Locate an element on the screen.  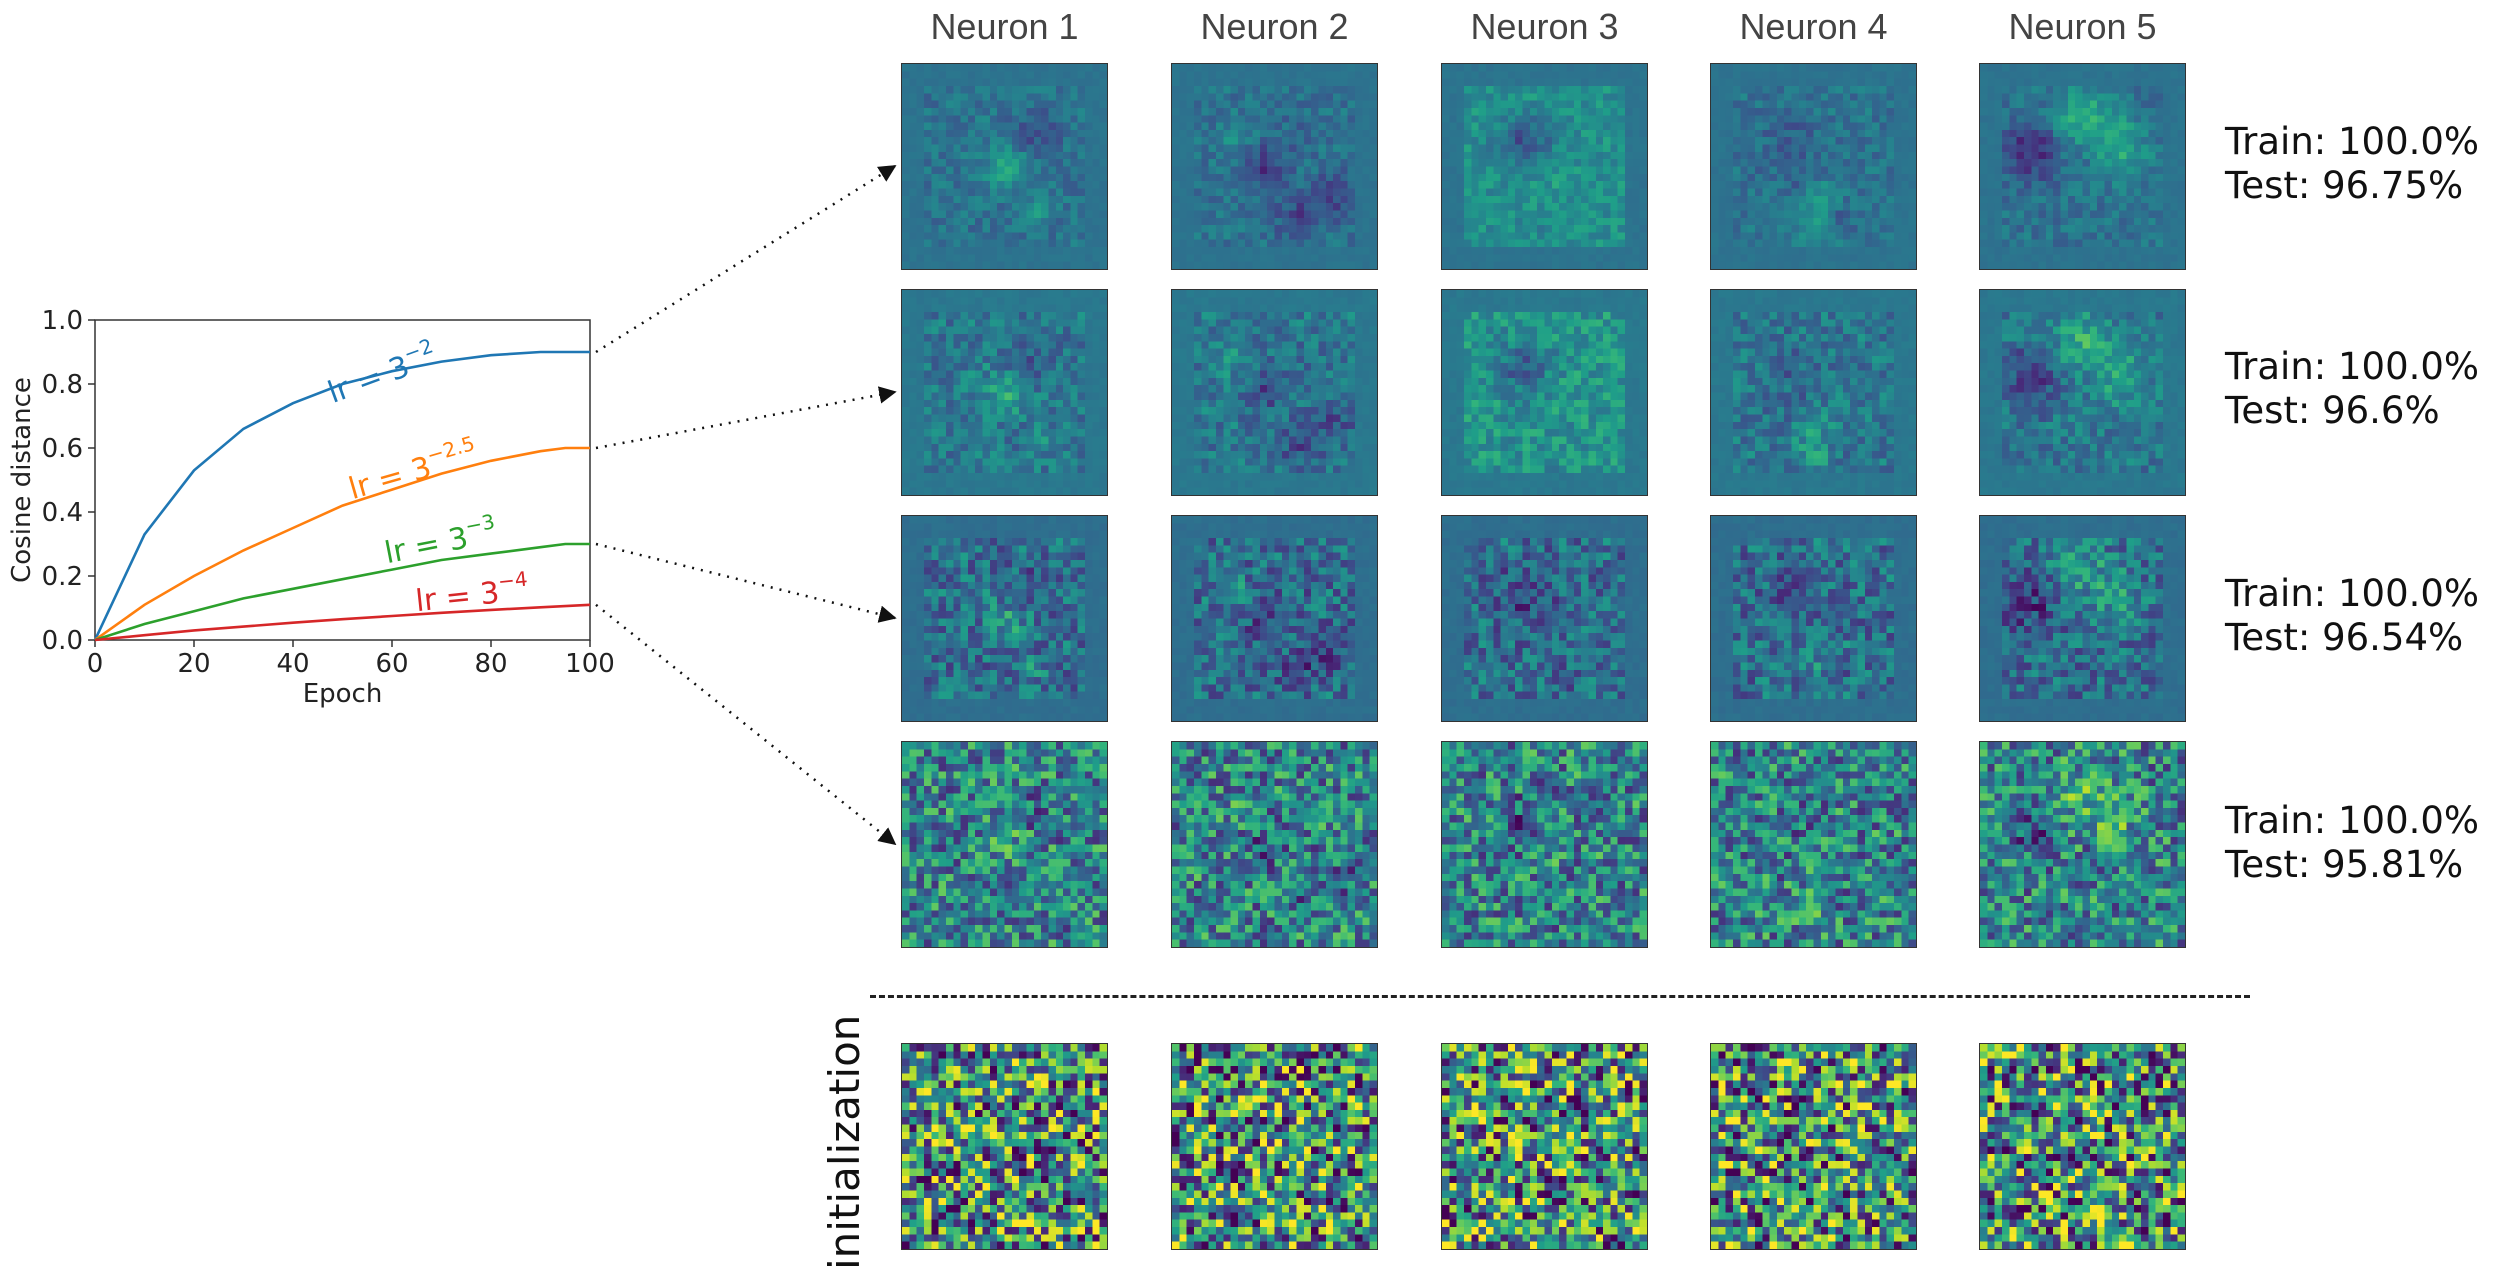
result-row-3: Train: 100.0% Test: 96.54% is located at coordinates (2352, 616).